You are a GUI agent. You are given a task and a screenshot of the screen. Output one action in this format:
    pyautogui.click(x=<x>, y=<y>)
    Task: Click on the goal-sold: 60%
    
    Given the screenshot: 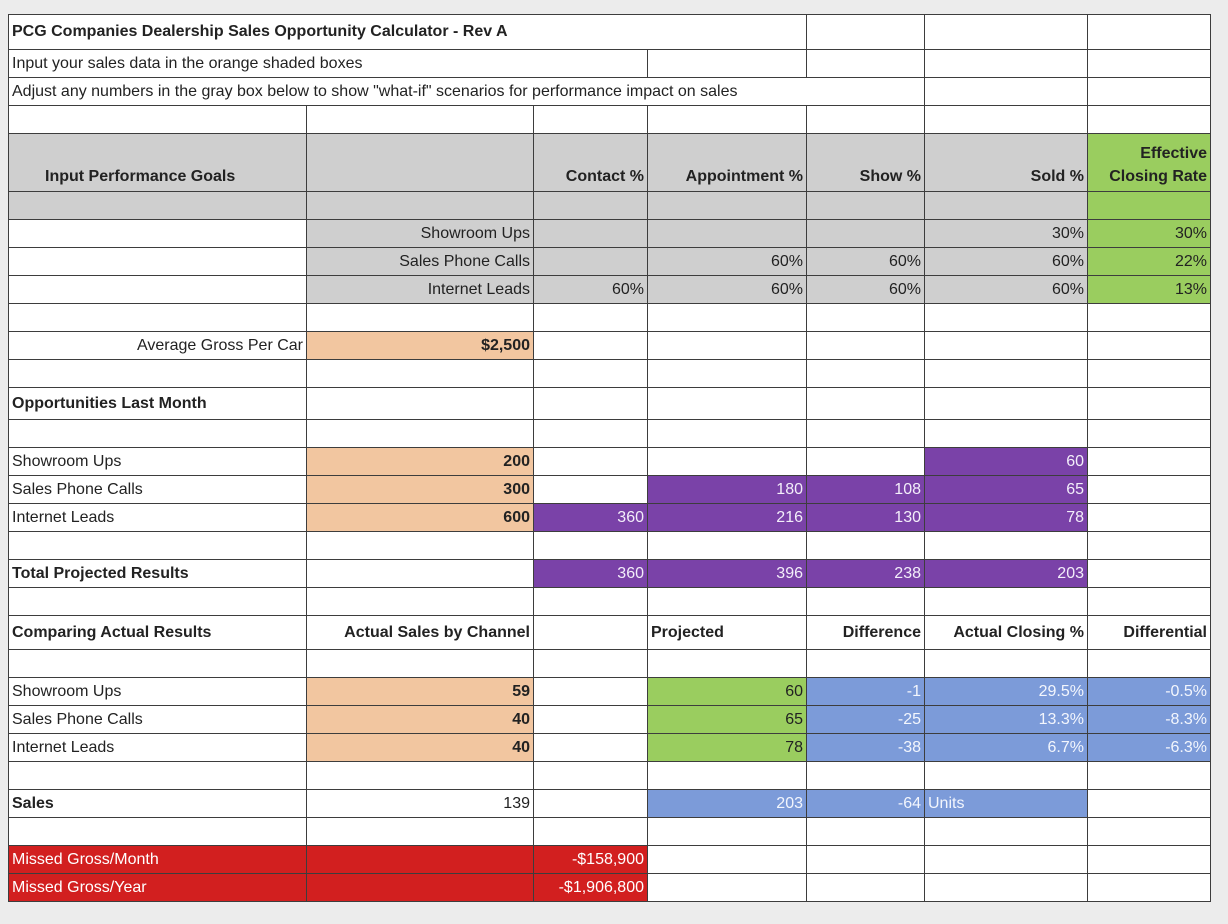 What is the action you would take?
    pyautogui.click(x=1006, y=289)
    